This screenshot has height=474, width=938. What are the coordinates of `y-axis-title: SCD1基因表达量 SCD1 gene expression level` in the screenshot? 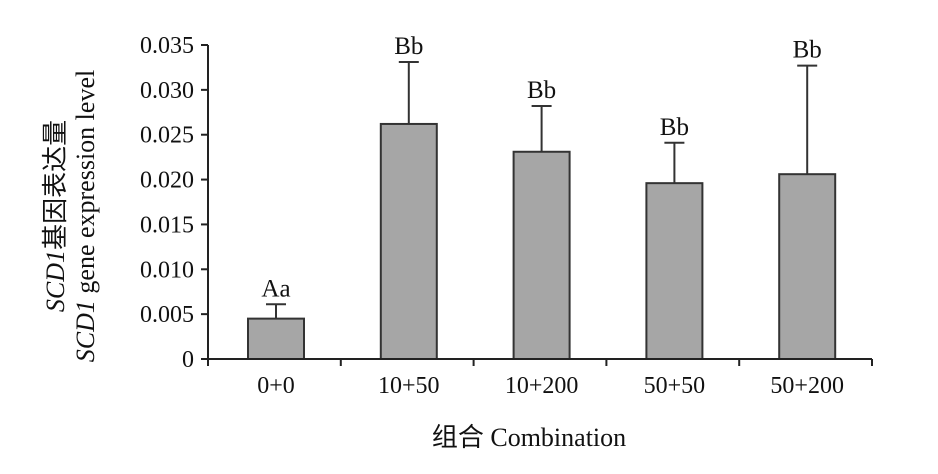 It's located at (70, 216).